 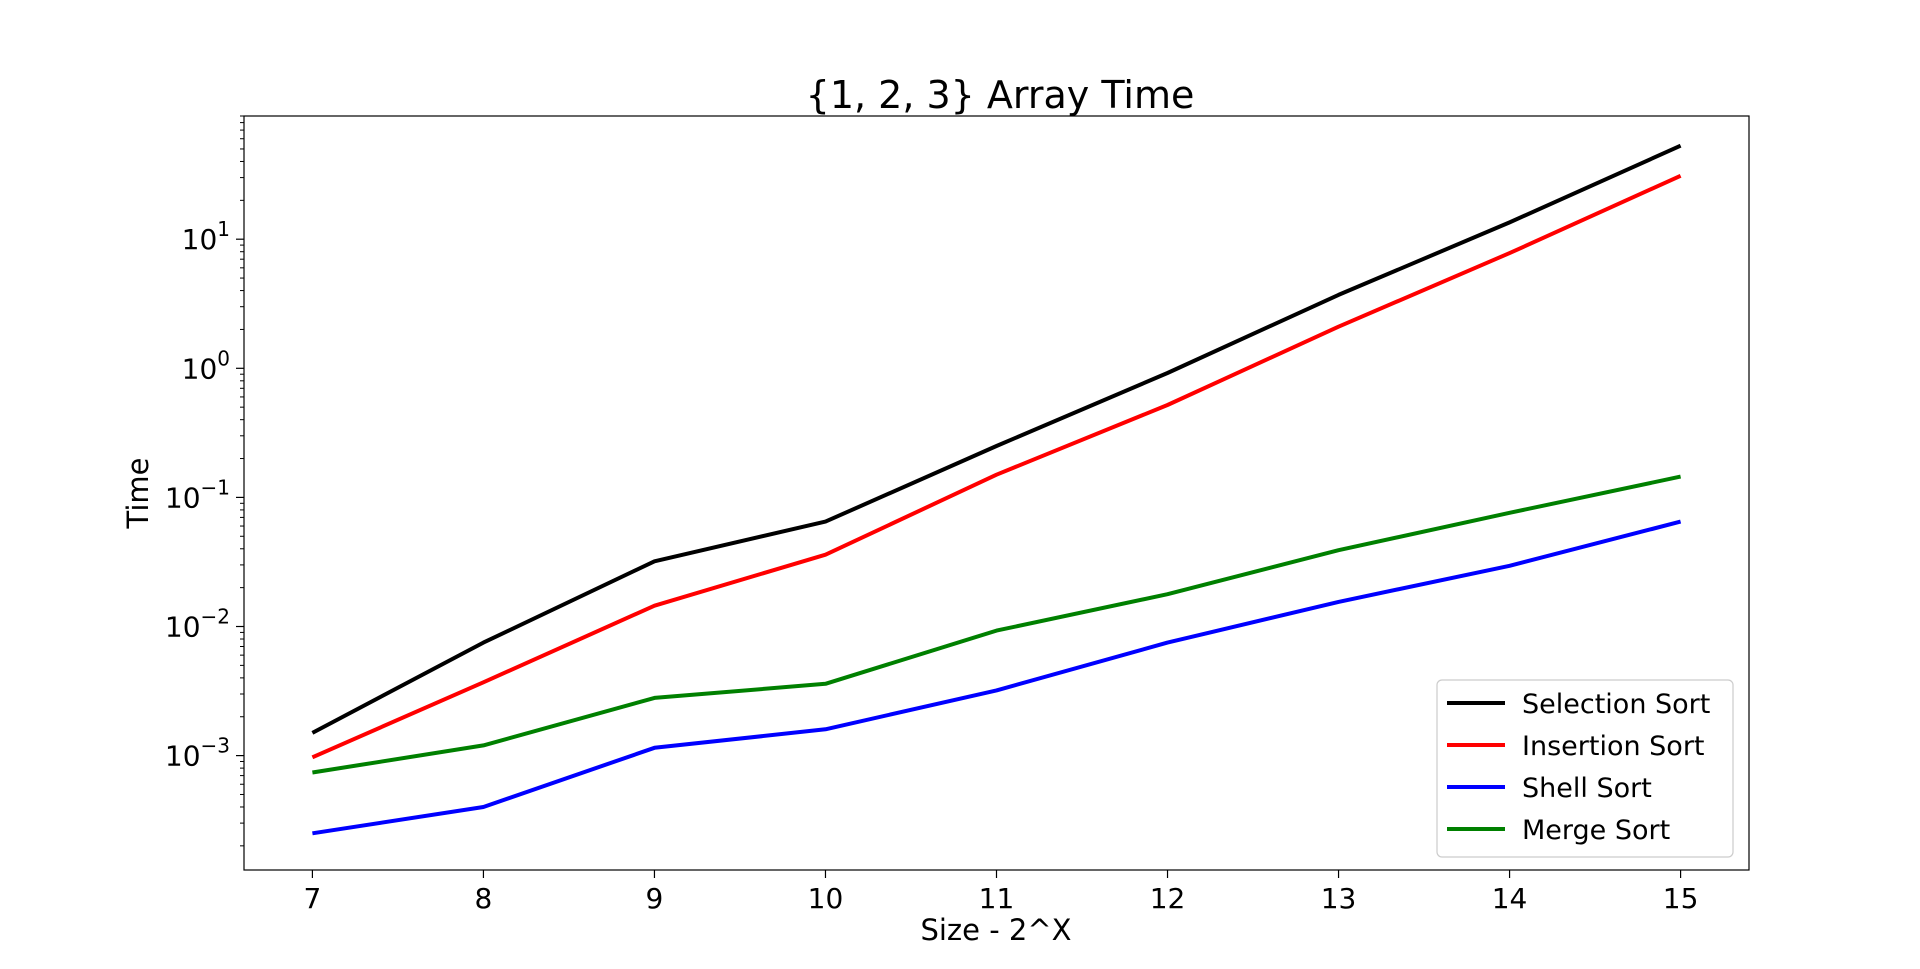 I want to click on y-axis-ticks: 10⁻³ 10⁻² 10⁻¹ 10⁰ 10¹, so click(x=204, y=495).